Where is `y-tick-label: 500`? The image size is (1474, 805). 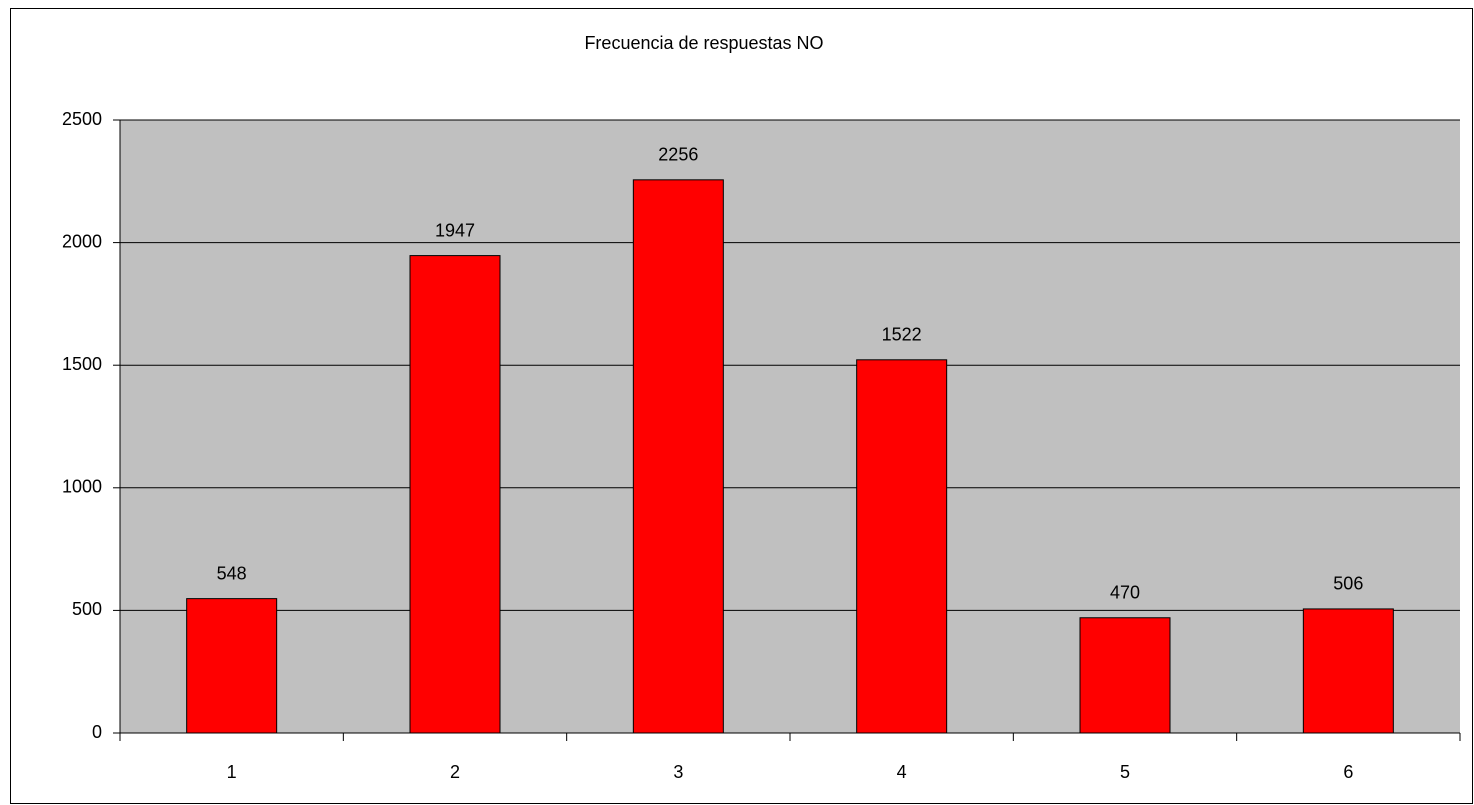
y-tick-label: 500 is located at coordinates (87, 609).